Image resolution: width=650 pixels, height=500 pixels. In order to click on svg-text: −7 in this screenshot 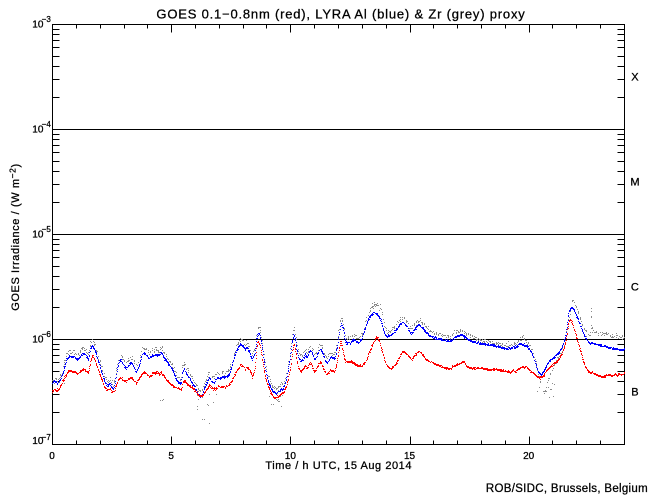, I will do `click(47, 437)`.